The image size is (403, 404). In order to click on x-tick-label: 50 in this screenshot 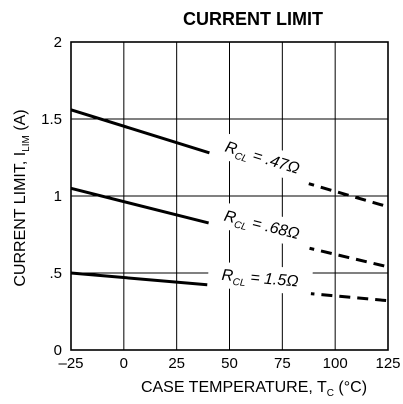, I will do `click(229, 363)`.